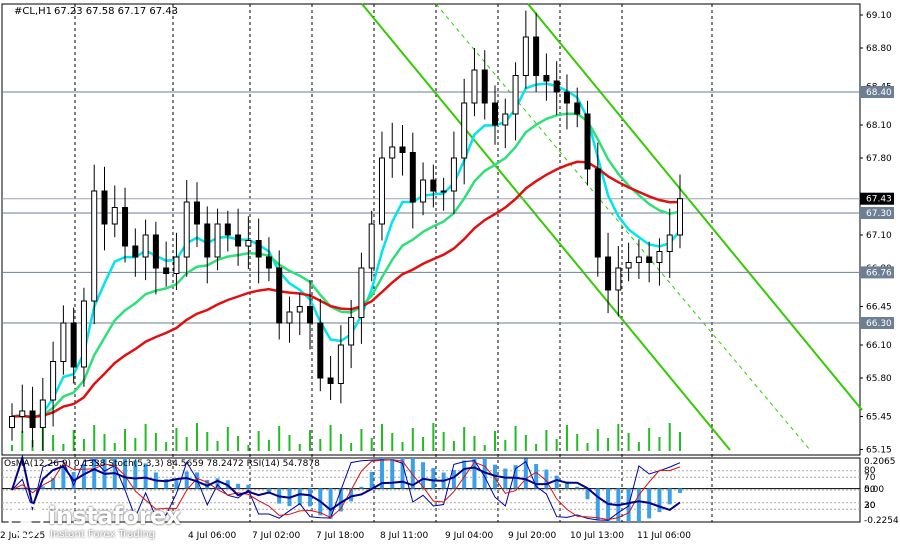 The height and width of the screenshot is (545, 900). Describe the element at coordinates (469, 536) in the screenshot. I see `x-tick-label: 9 Jul 04:00` at that location.